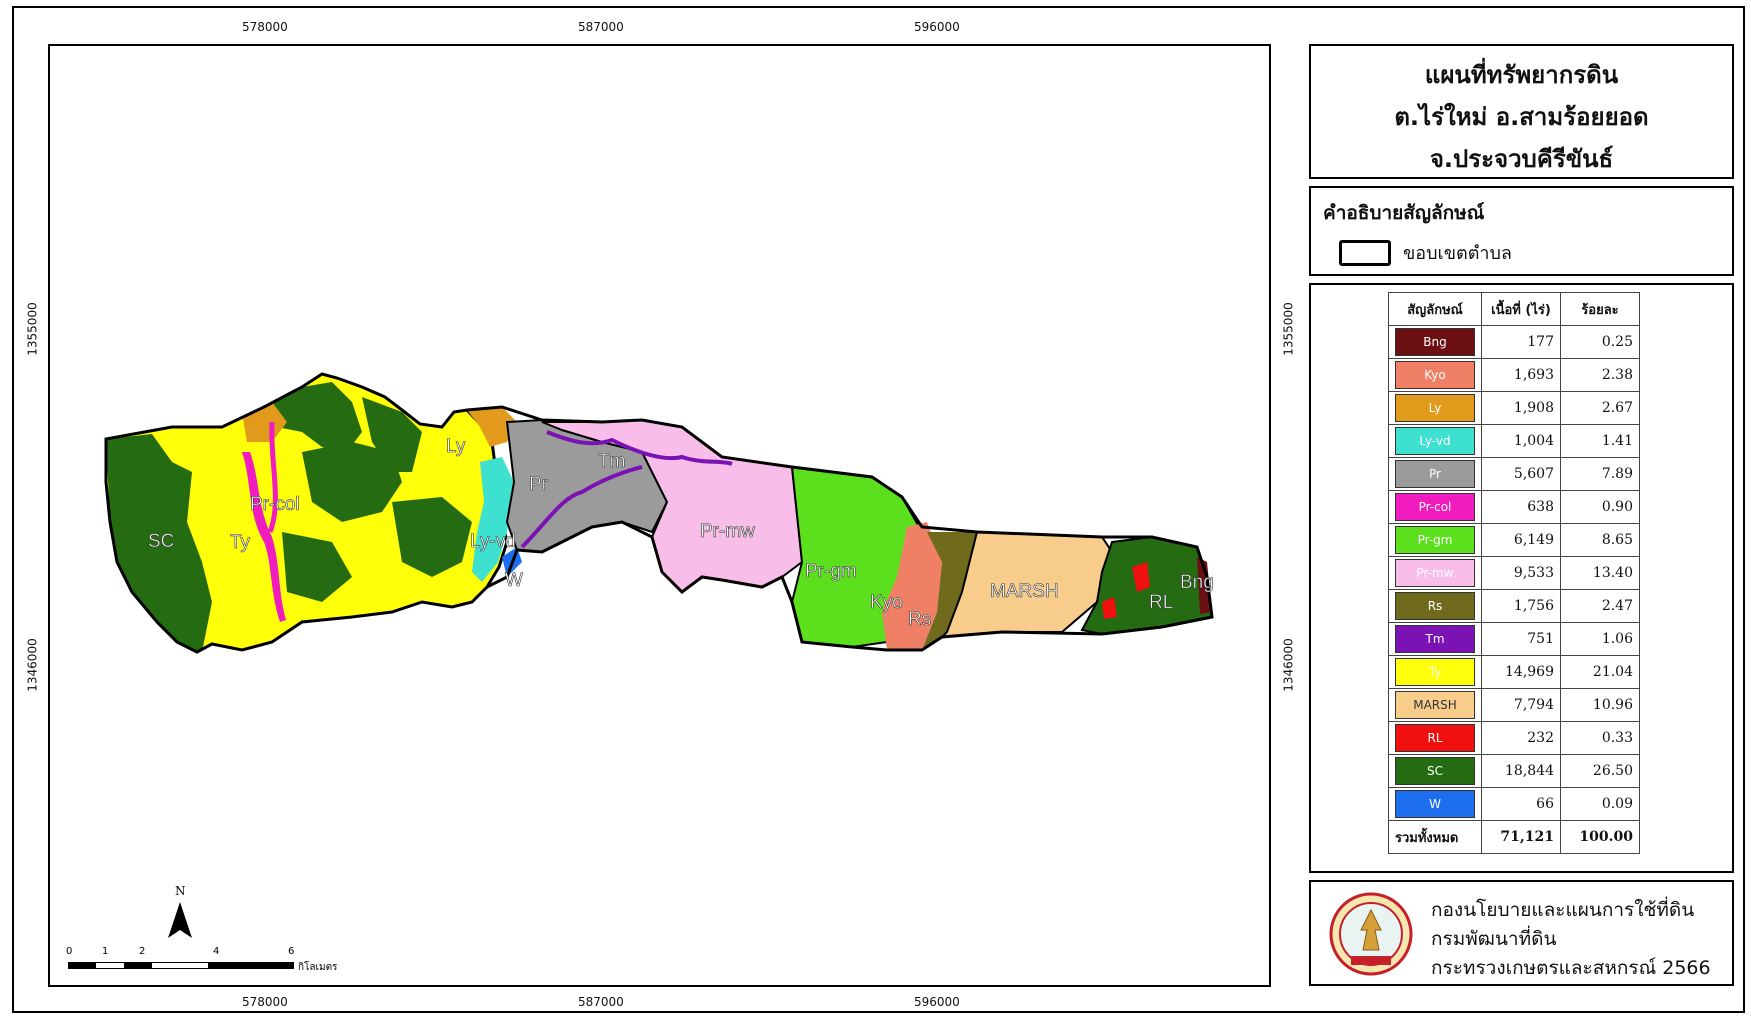 The width and height of the screenshot is (1751, 1019). Describe the element at coordinates (1514, 738) in the screenshot. I see `table-row: RL 232 0.33` at that location.